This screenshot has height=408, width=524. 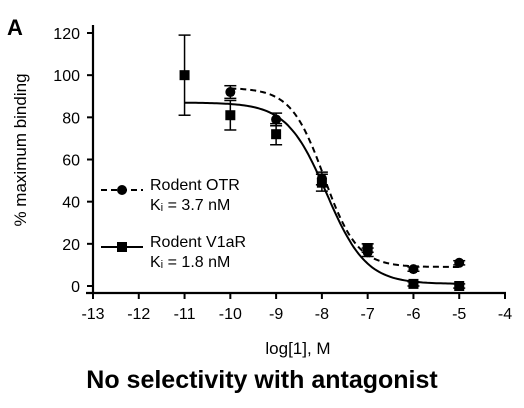 What do you see at coordinates (195, 185) in the screenshot?
I see `legend-series-name: Rodent OTR` at bounding box center [195, 185].